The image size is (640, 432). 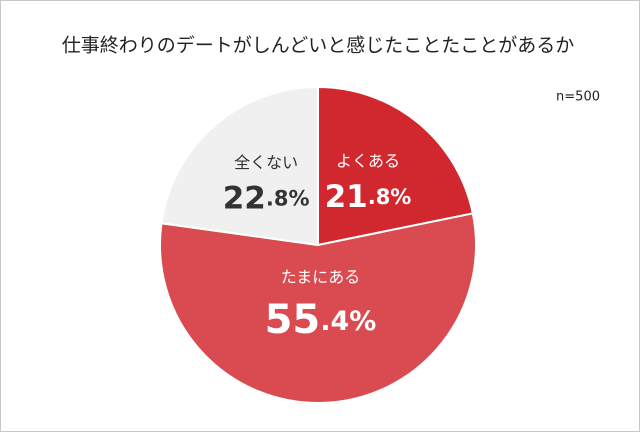 What do you see at coordinates (578, 97) in the screenshot?
I see `annotation: n=500` at bounding box center [578, 97].